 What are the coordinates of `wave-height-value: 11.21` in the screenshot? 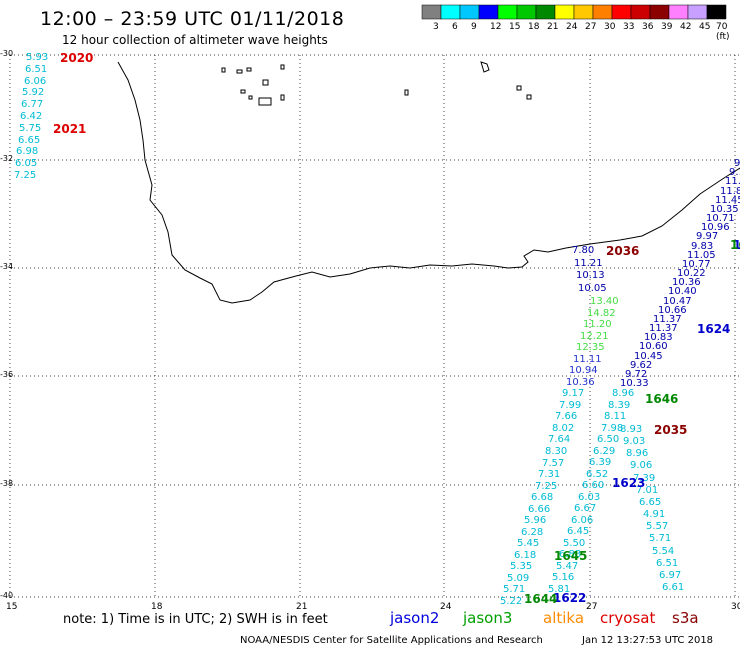 It's located at (588, 263).